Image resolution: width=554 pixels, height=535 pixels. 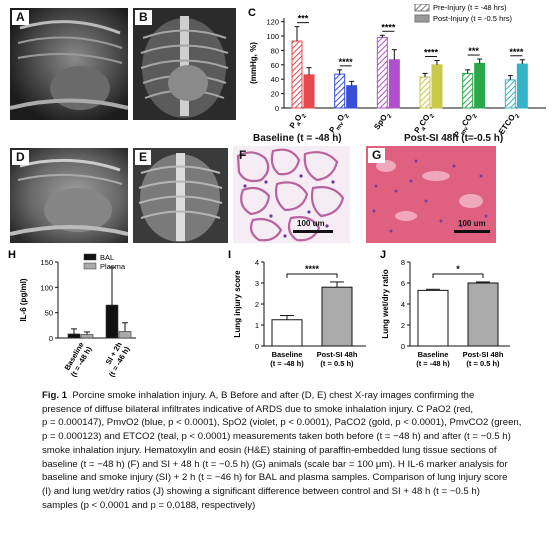 What do you see at coordinates (468, 90) in the screenshot?
I see `bar-pre-PmvCO2` at bounding box center [468, 90].